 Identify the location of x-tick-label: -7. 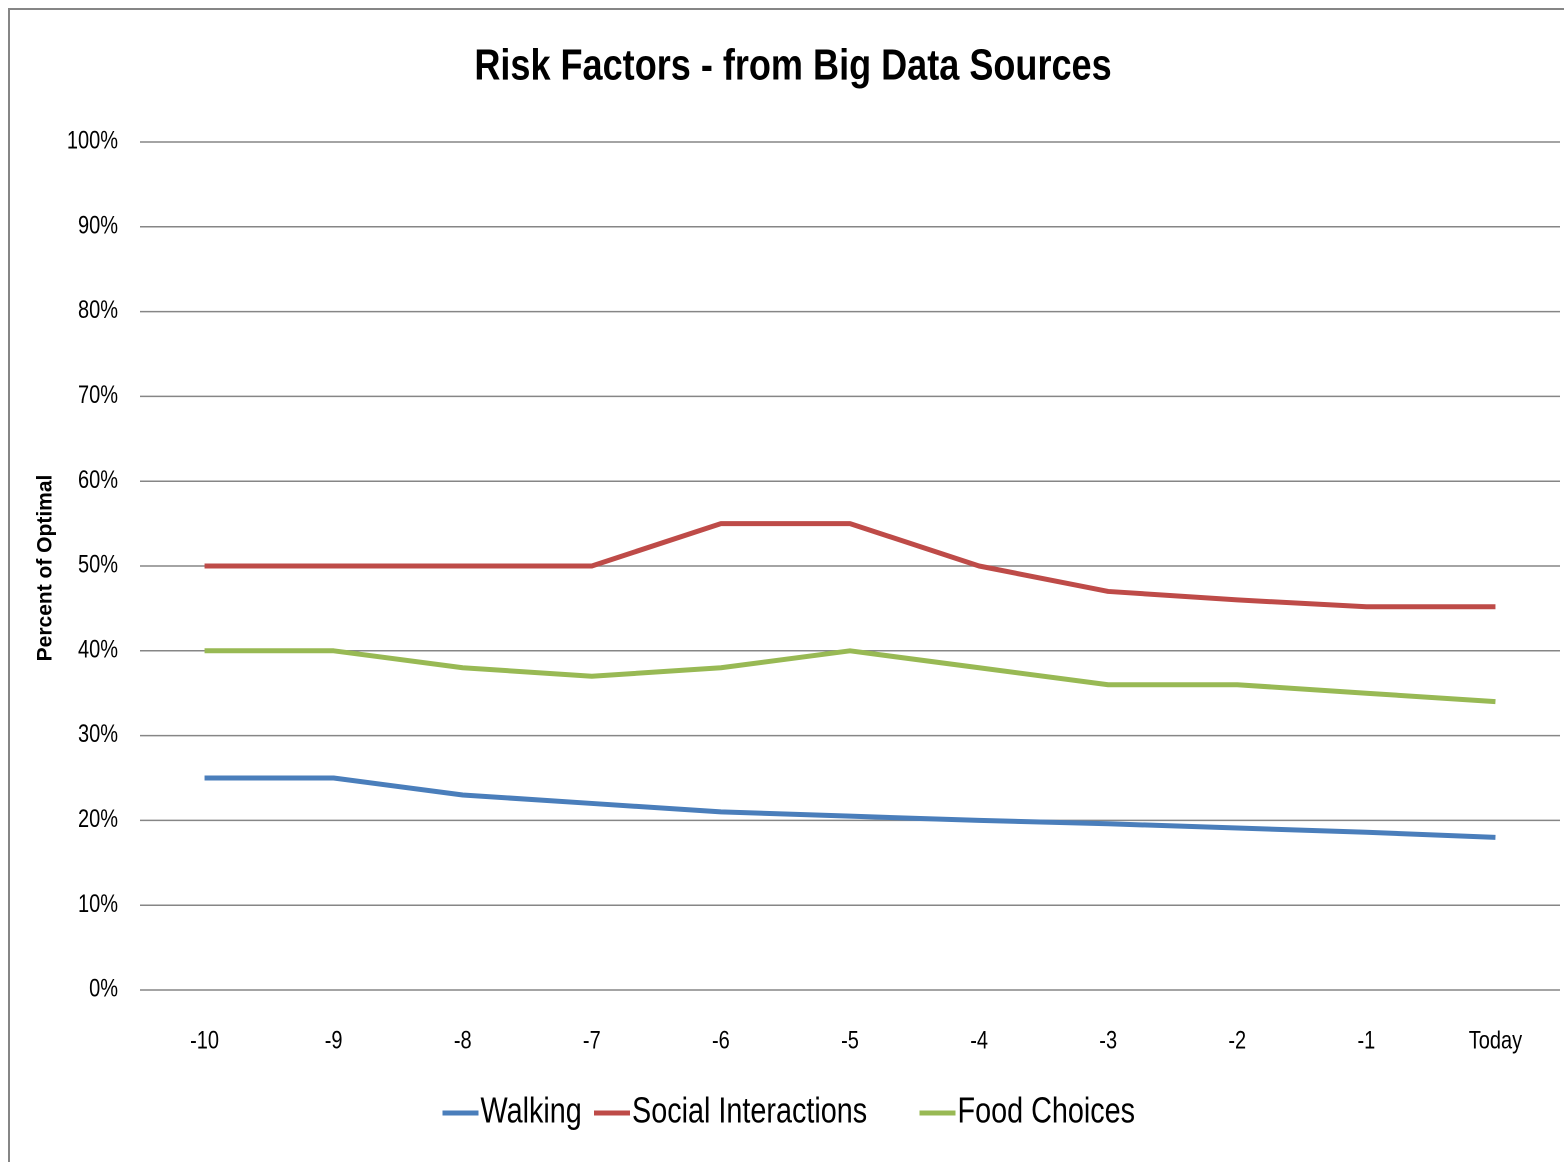
(592, 1041).